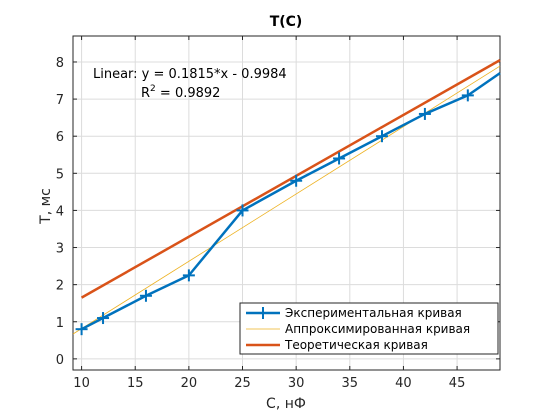 Image resolution: width=552 pixels, height=416 pixels. I want to click on chart-title: T(C), so click(286, 22).